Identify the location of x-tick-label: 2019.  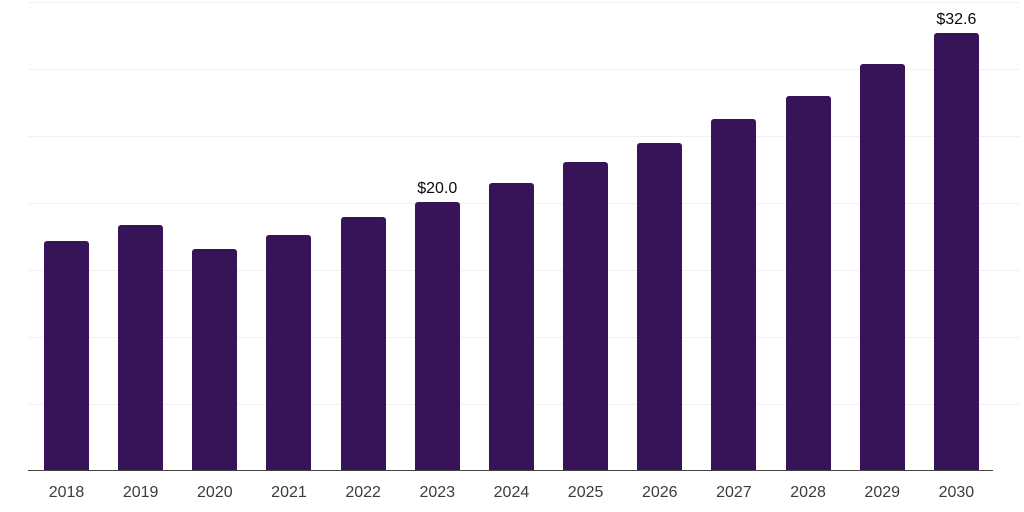
(140, 492).